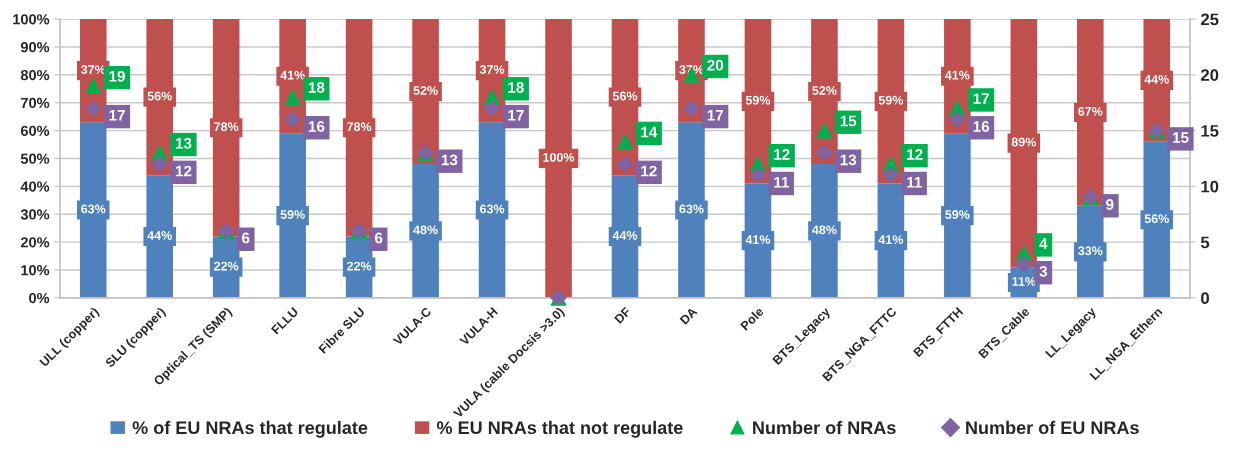 Image resolution: width=1250 pixels, height=454 pixels. I want to click on y-tick-label: 80%, so click(35, 75).